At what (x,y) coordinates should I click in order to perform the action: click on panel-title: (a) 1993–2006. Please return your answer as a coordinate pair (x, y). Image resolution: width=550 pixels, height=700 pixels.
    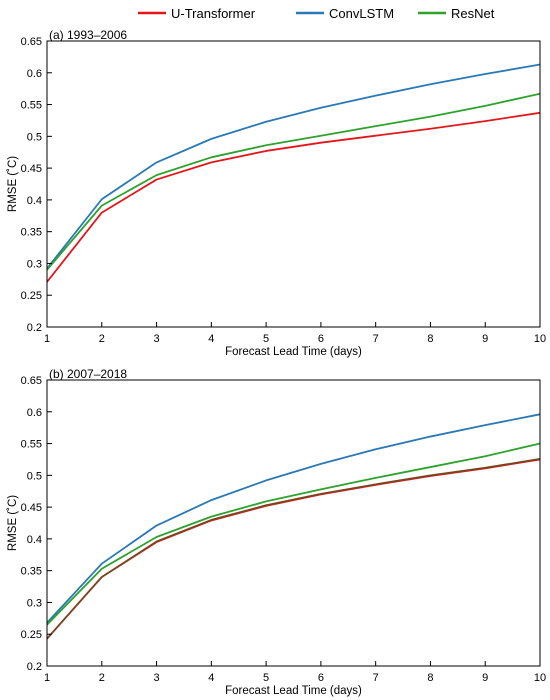
    Looking at the image, I should click on (88, 35).